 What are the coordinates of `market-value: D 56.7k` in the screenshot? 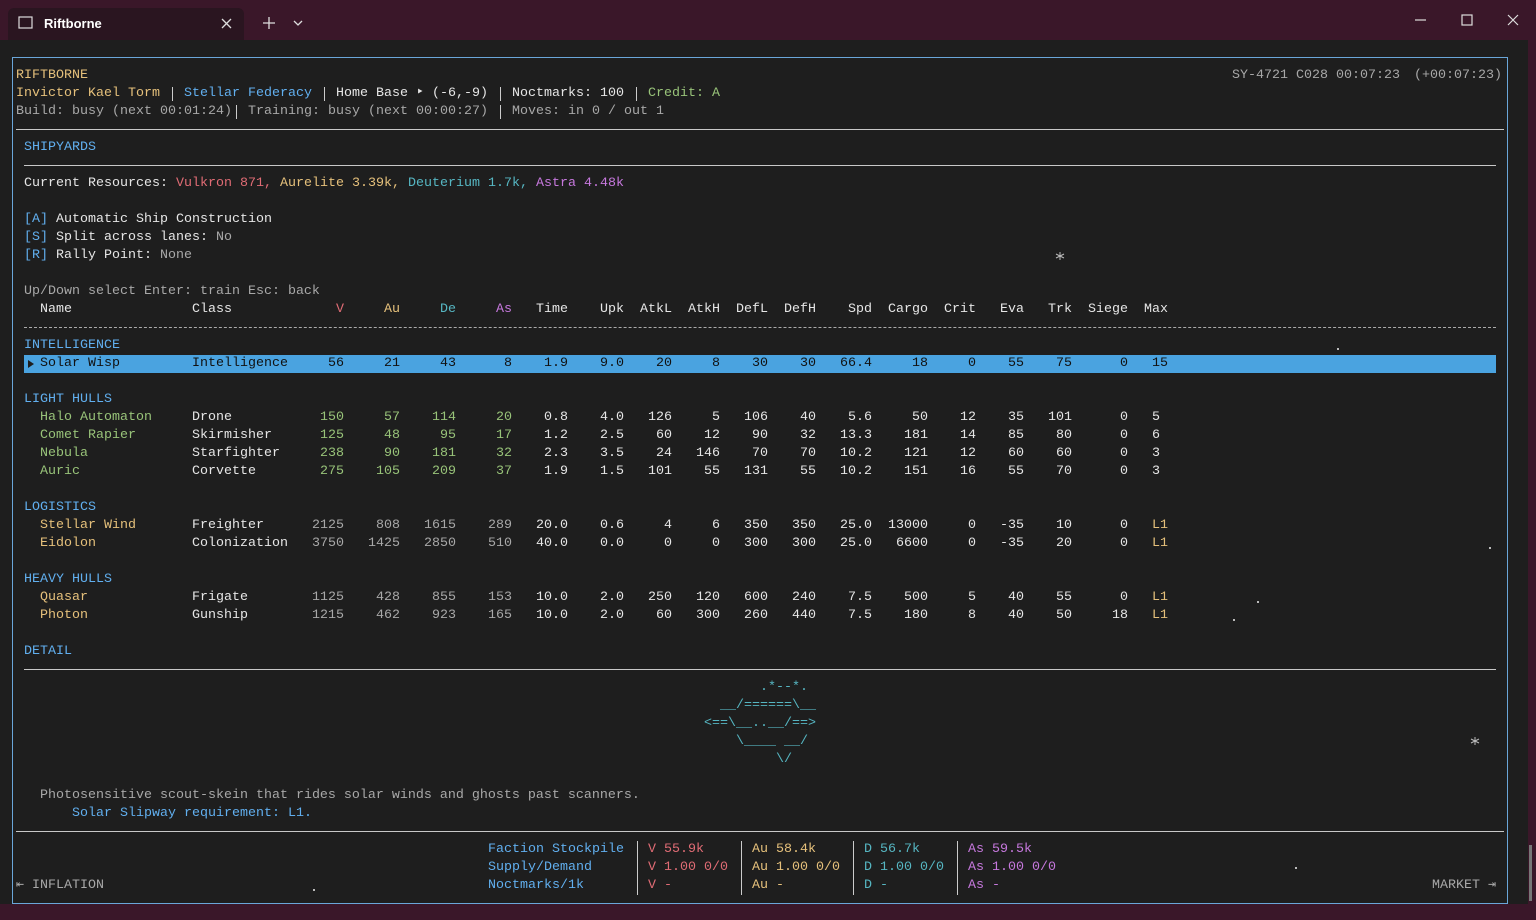 It's located at (892, 849).